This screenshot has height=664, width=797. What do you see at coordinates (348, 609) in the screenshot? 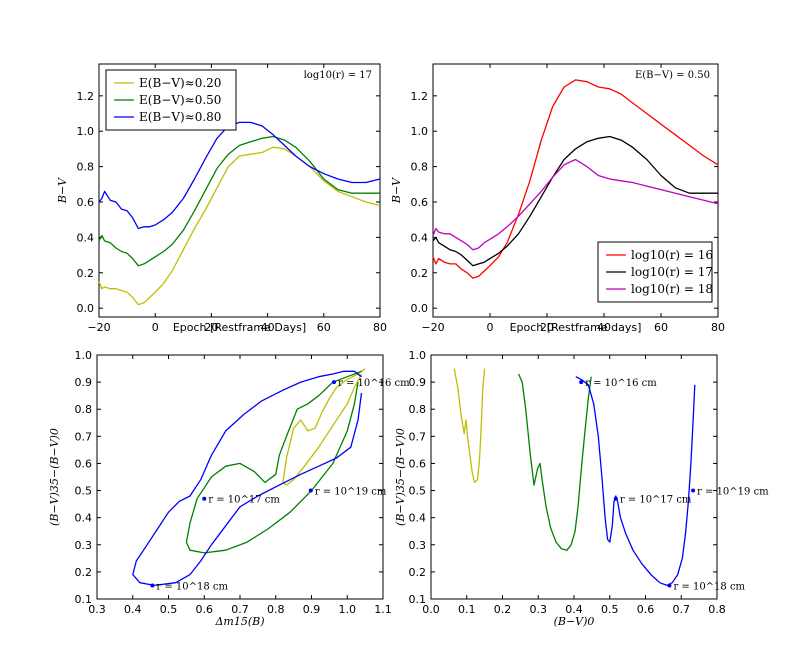
I see `x-tick-label: 1.0` at bounding box center [348, 609].